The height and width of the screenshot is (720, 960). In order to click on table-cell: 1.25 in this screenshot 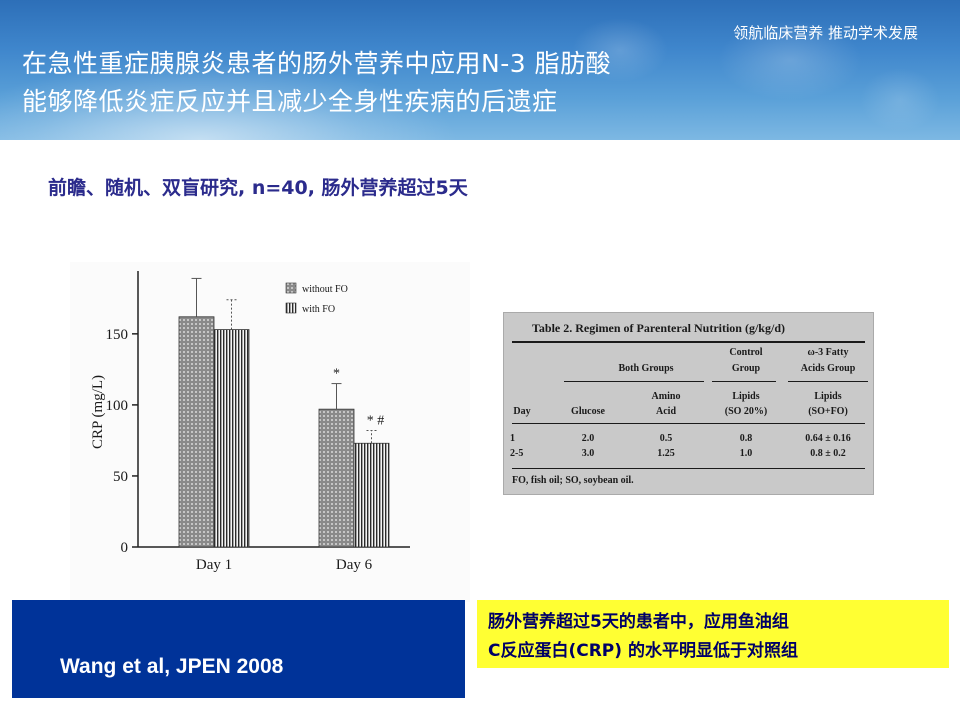, I will do `click(666, 453)`.